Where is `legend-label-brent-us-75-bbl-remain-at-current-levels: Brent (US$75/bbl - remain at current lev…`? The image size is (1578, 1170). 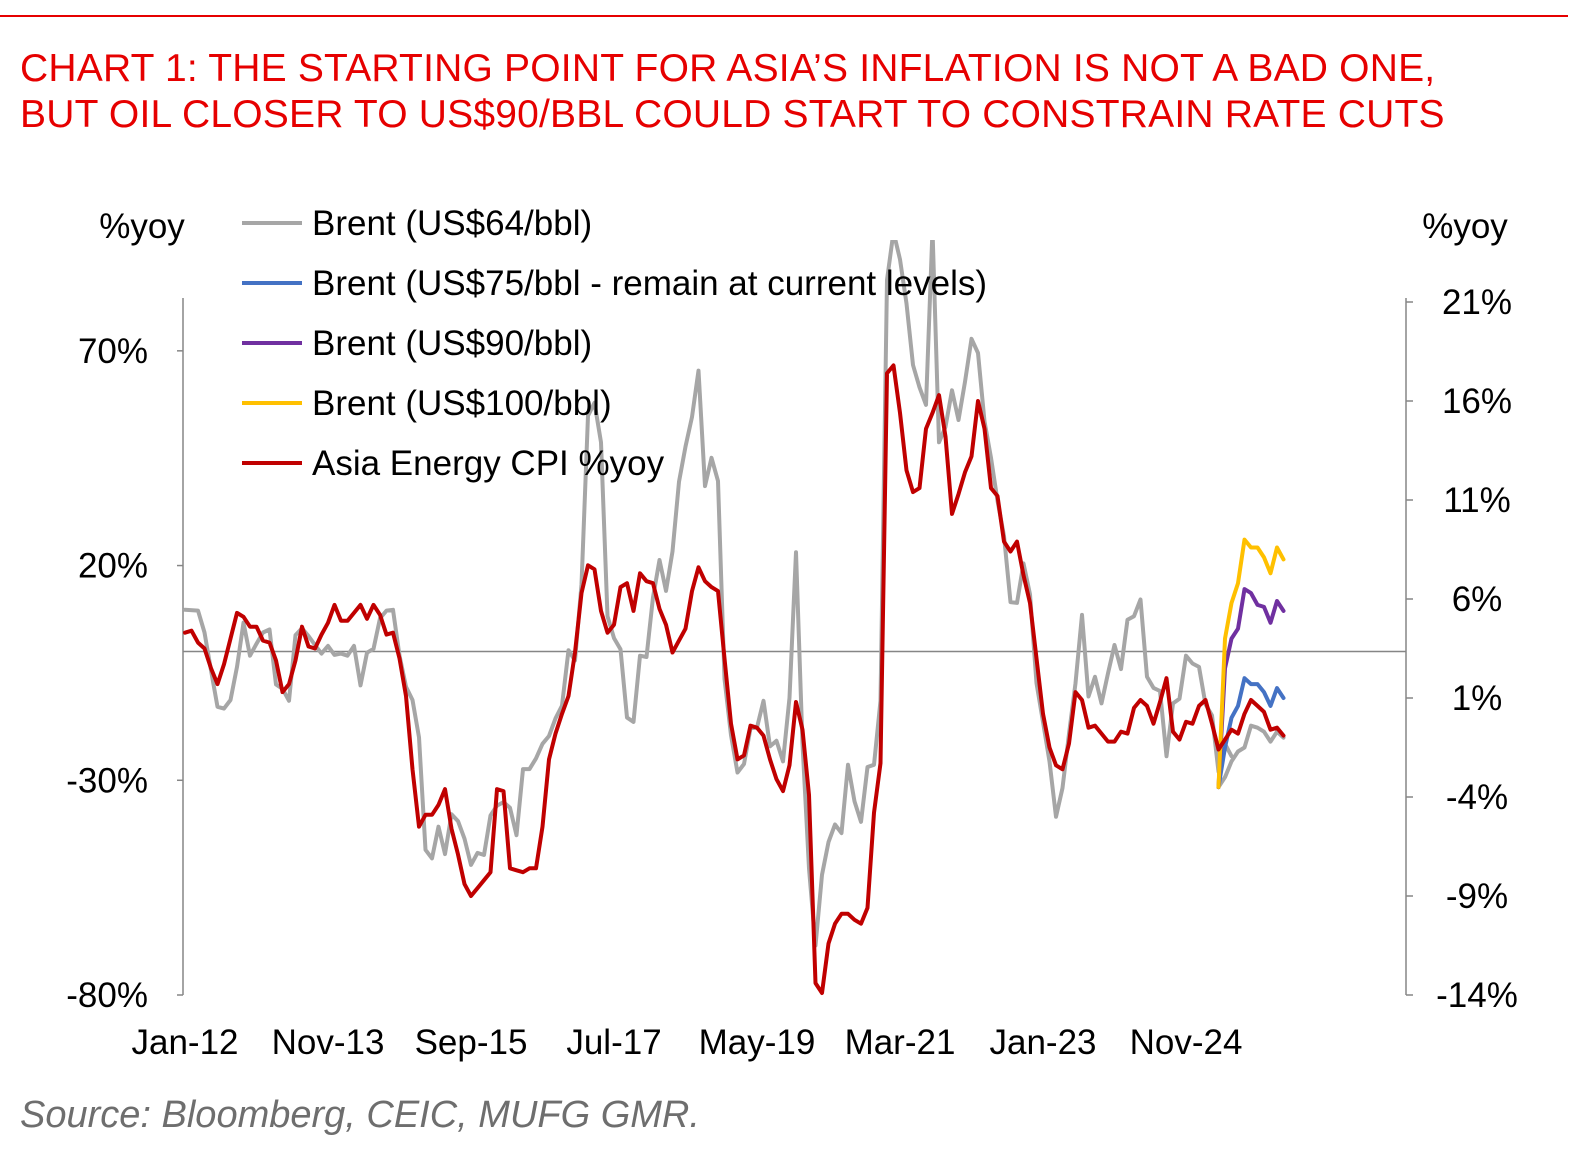 legend-label-brent-us-75-bbl-remain-at-current-levels: Brent (US$75/bbl - remain at current lev… is located at coordinates (649, 283).